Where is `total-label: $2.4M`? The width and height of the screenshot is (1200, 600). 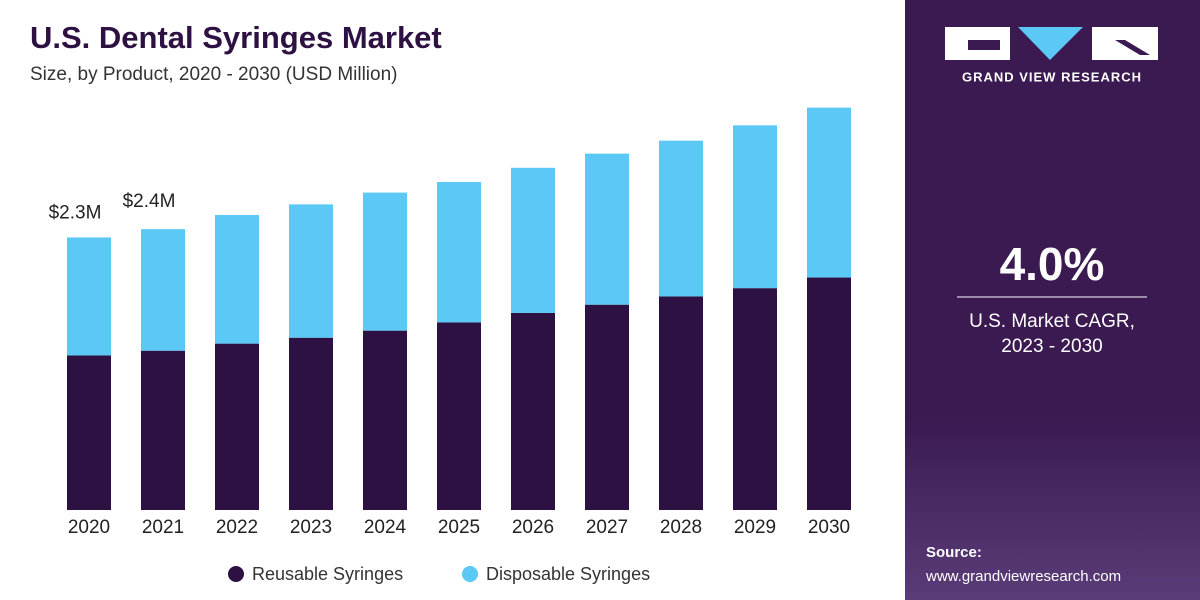
total-label: $2.4M is located at coordinates (149, 201).